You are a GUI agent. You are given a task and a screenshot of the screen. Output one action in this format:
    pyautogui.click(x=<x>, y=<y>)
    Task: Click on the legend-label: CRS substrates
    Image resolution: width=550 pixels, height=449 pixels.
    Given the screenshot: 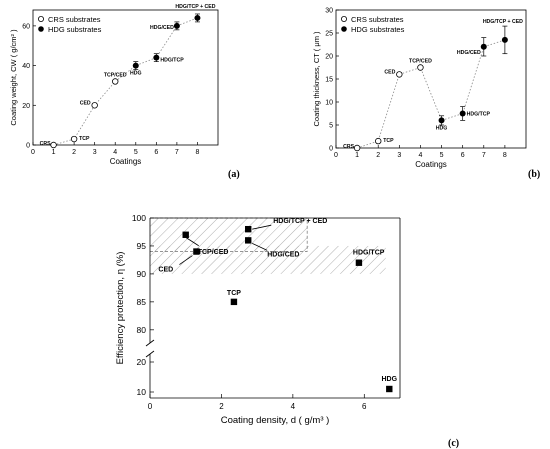 What is the action you would take?
    pyautogui.click(x=377, y=19)
    